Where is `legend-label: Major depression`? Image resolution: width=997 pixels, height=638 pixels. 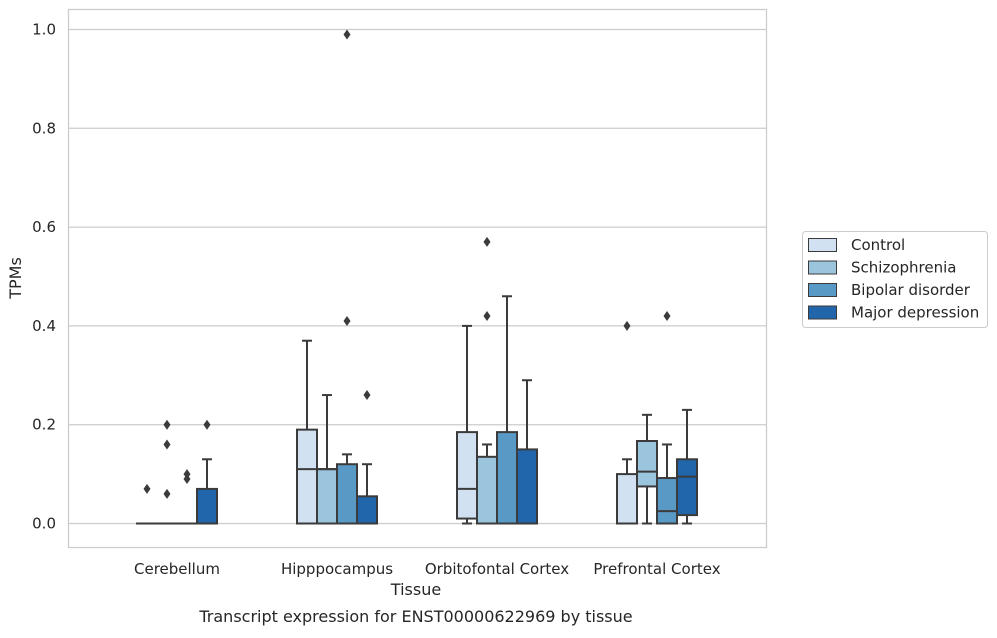 legend-label: Major depression is located at coordinates (915, 313).